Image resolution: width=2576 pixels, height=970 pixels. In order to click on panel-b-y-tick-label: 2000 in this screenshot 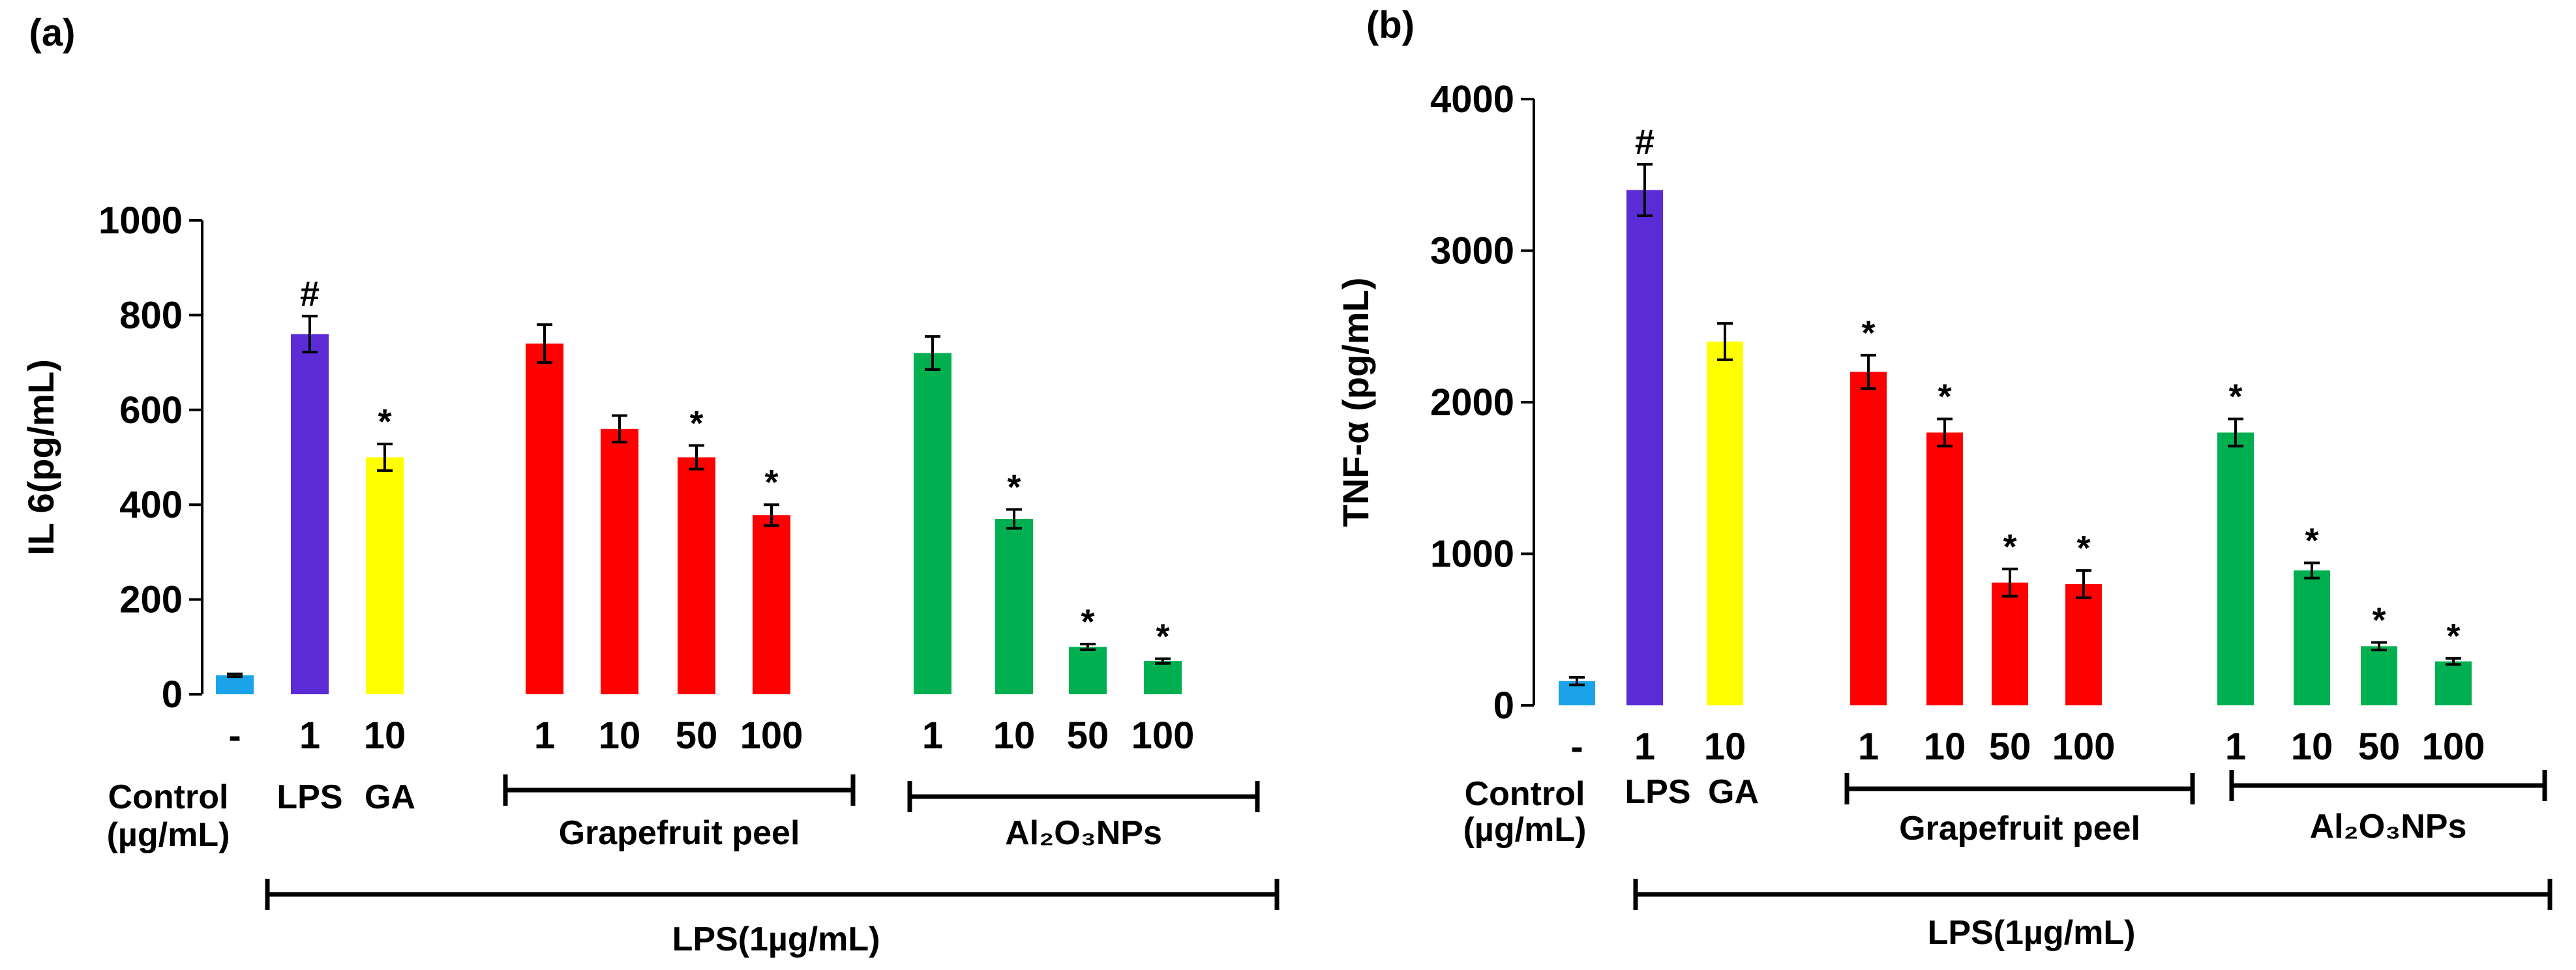, I will do `click(1472, 402)`.